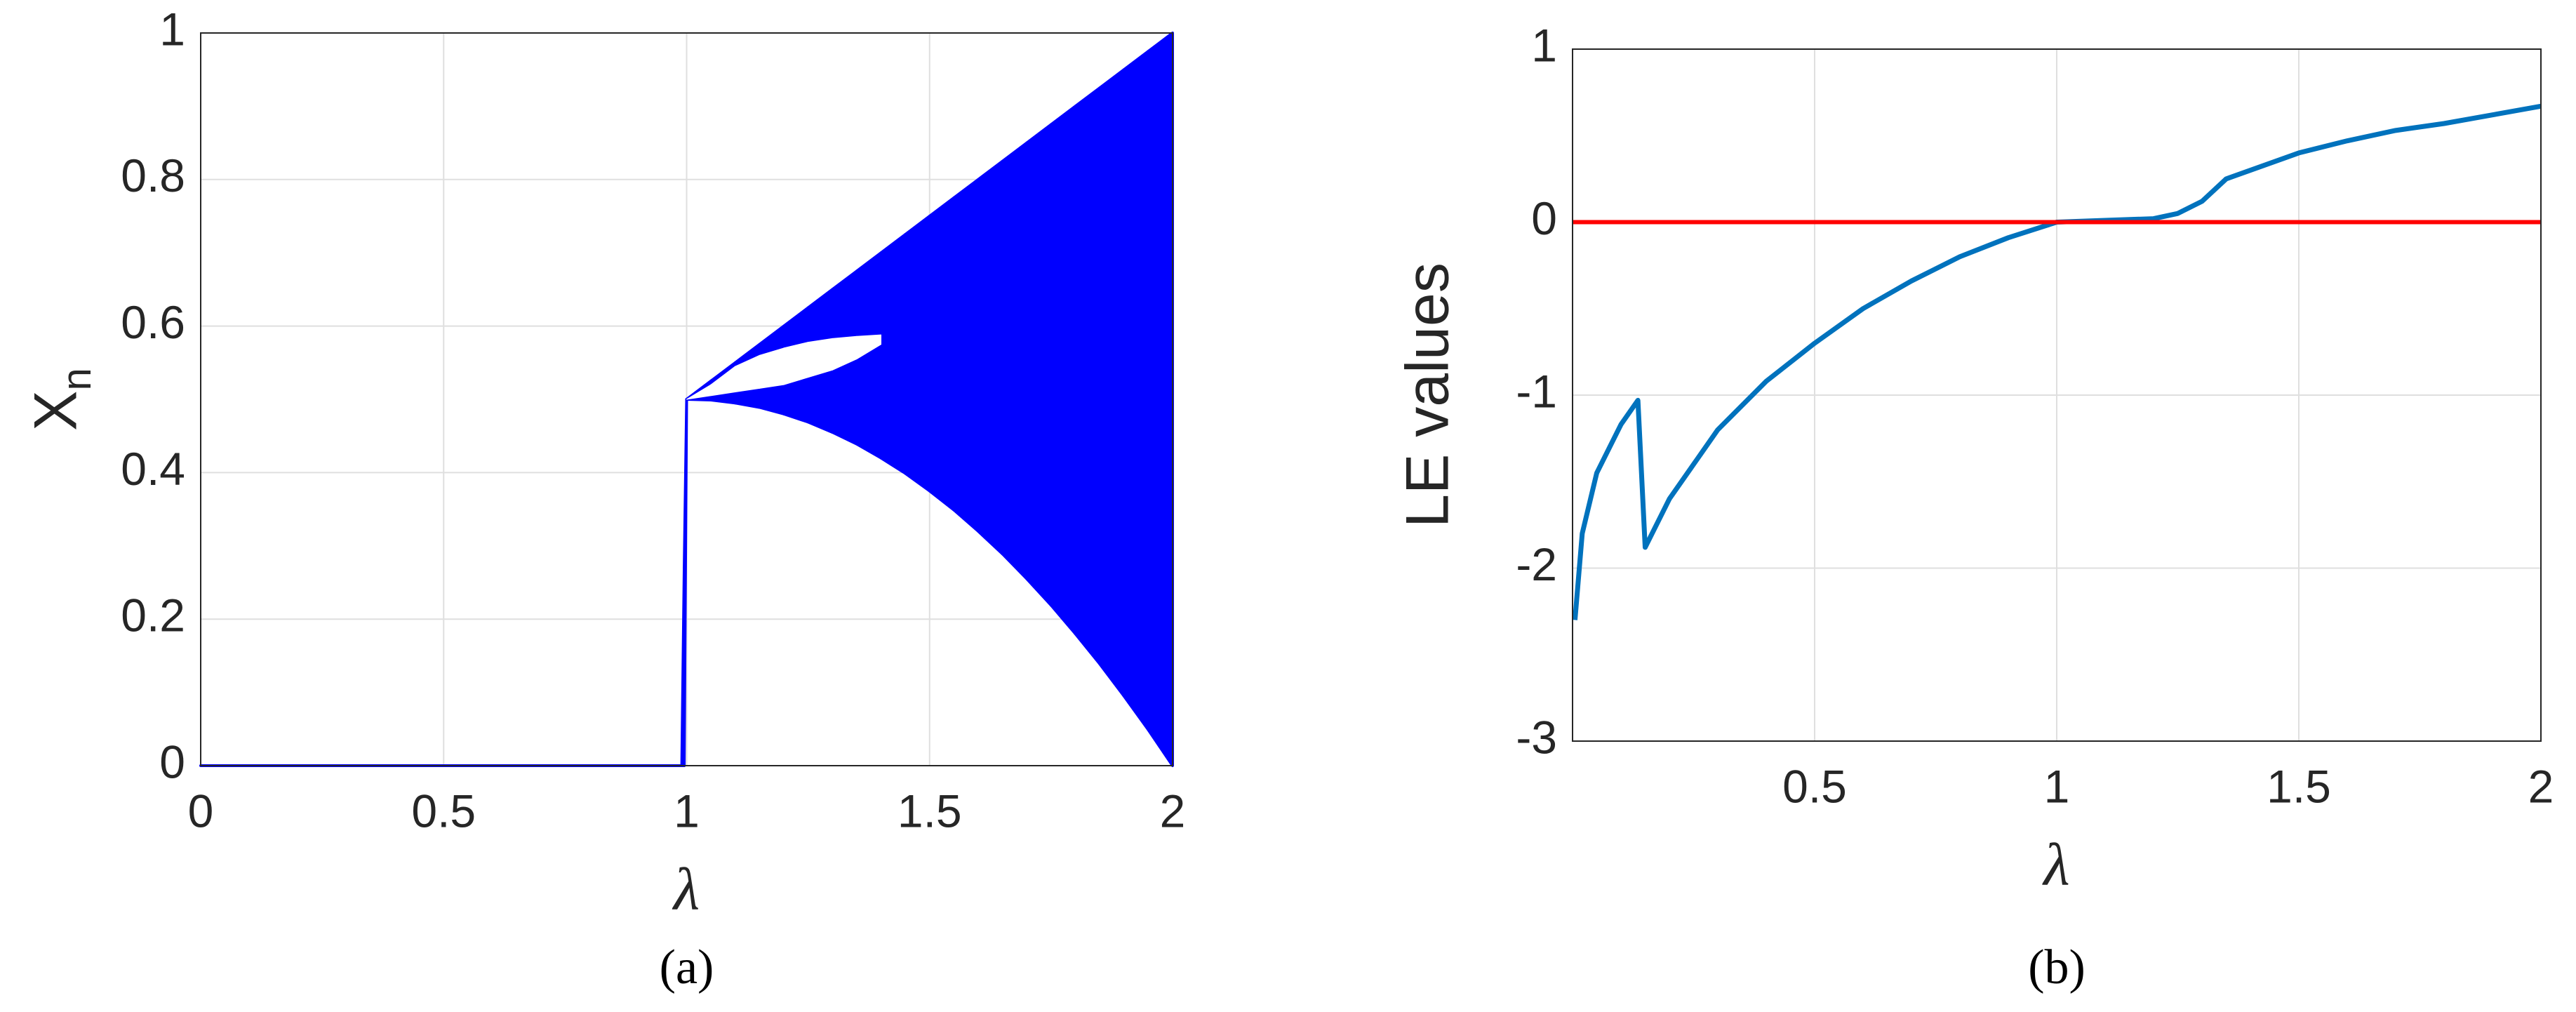 Image resolution: width=2576 pixels, height=1012 pixels. I want to click on caption: (b), so click(2057, 967).